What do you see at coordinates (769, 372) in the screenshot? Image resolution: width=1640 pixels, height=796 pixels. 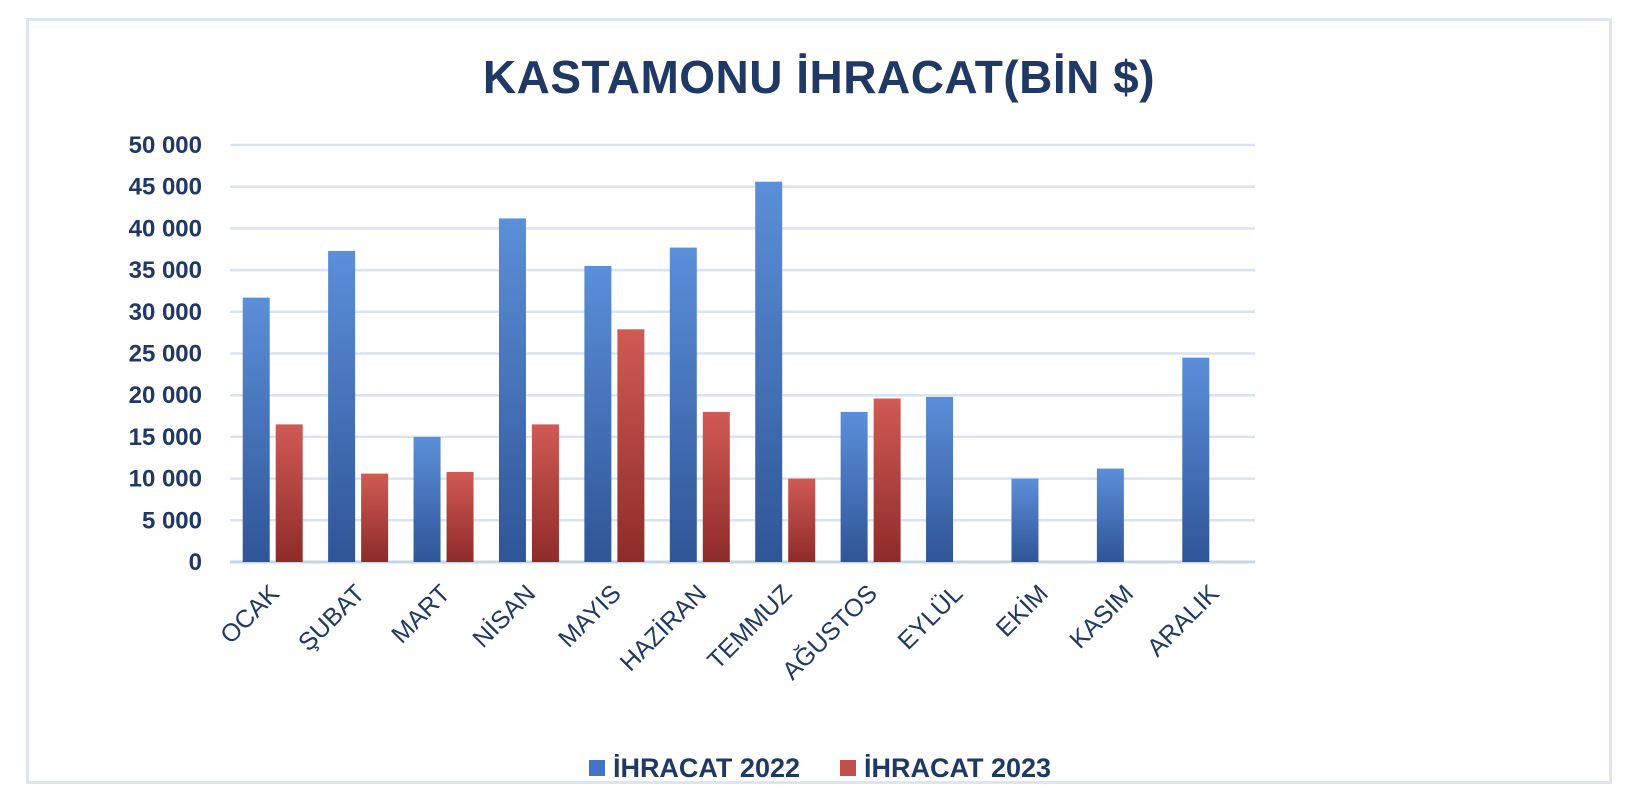 I see `bar-2022-temmuz` at bounding box center [769, 372].